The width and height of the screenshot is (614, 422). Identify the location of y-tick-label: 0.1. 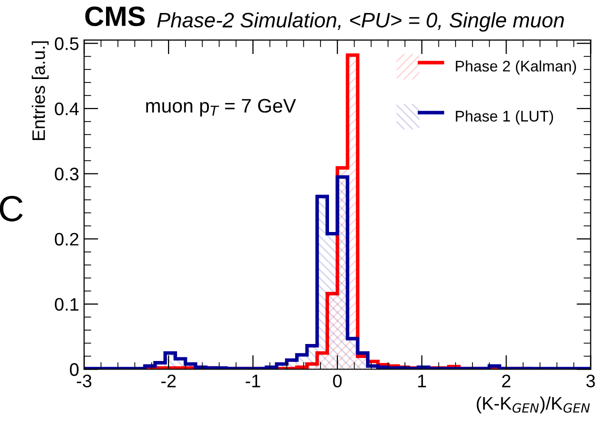
(66, 304).